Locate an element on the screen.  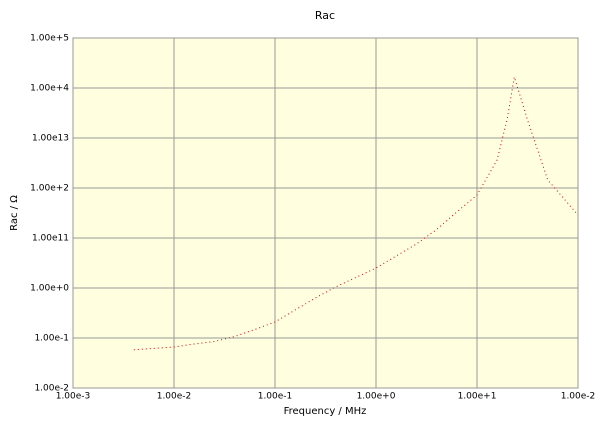
y-axis-label: Rac / Ω is located at coordinates (14, 213).